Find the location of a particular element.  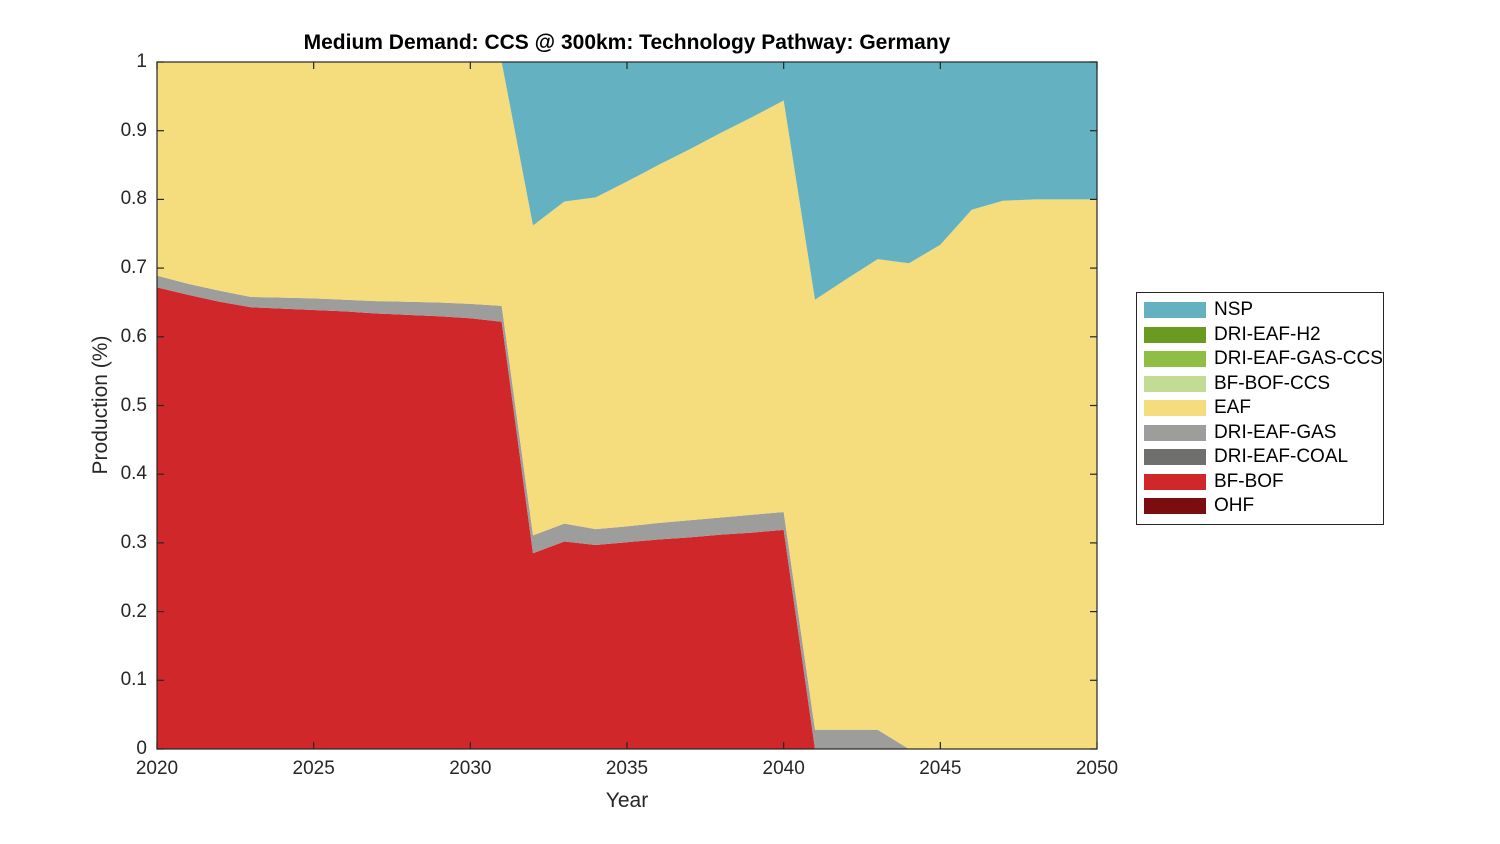

legend-swatch-eaf is located at coordinates (1175, 408).